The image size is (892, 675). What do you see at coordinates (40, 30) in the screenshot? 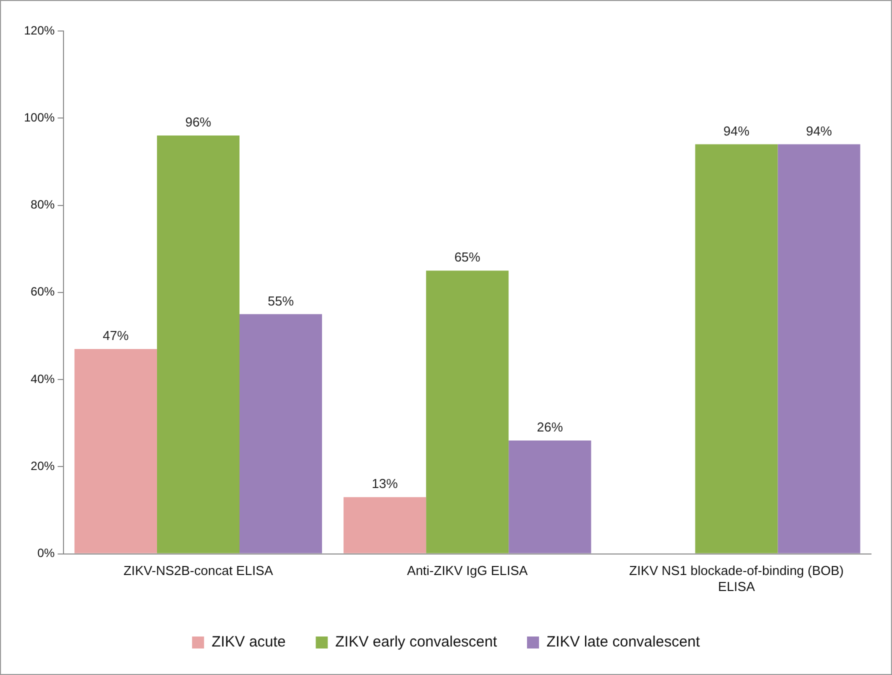
I see `y-tick-label: 120%` at bounding box center [40, 30].